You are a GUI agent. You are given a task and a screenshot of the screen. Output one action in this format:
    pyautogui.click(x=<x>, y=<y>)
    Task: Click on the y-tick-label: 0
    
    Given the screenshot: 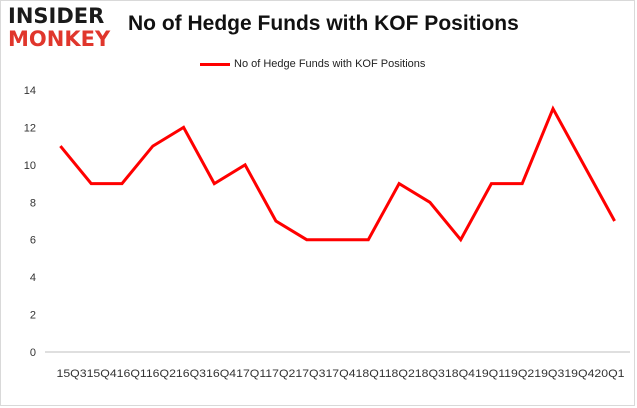 What is the action you would take?
    pyautogui.click(x=33, y=353)
    